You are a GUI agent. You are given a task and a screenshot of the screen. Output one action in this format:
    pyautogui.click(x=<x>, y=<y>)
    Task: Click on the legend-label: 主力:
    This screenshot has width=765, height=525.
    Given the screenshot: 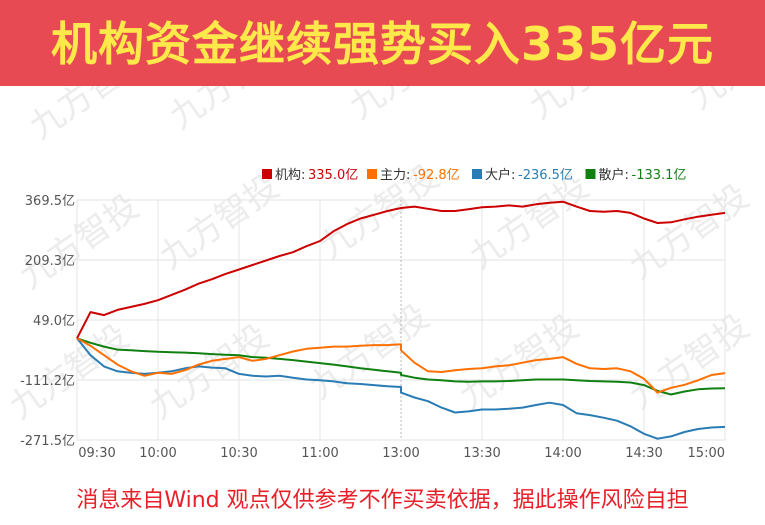 What is the action you would take?
    pyautogui.click(x=395, y=175)
    